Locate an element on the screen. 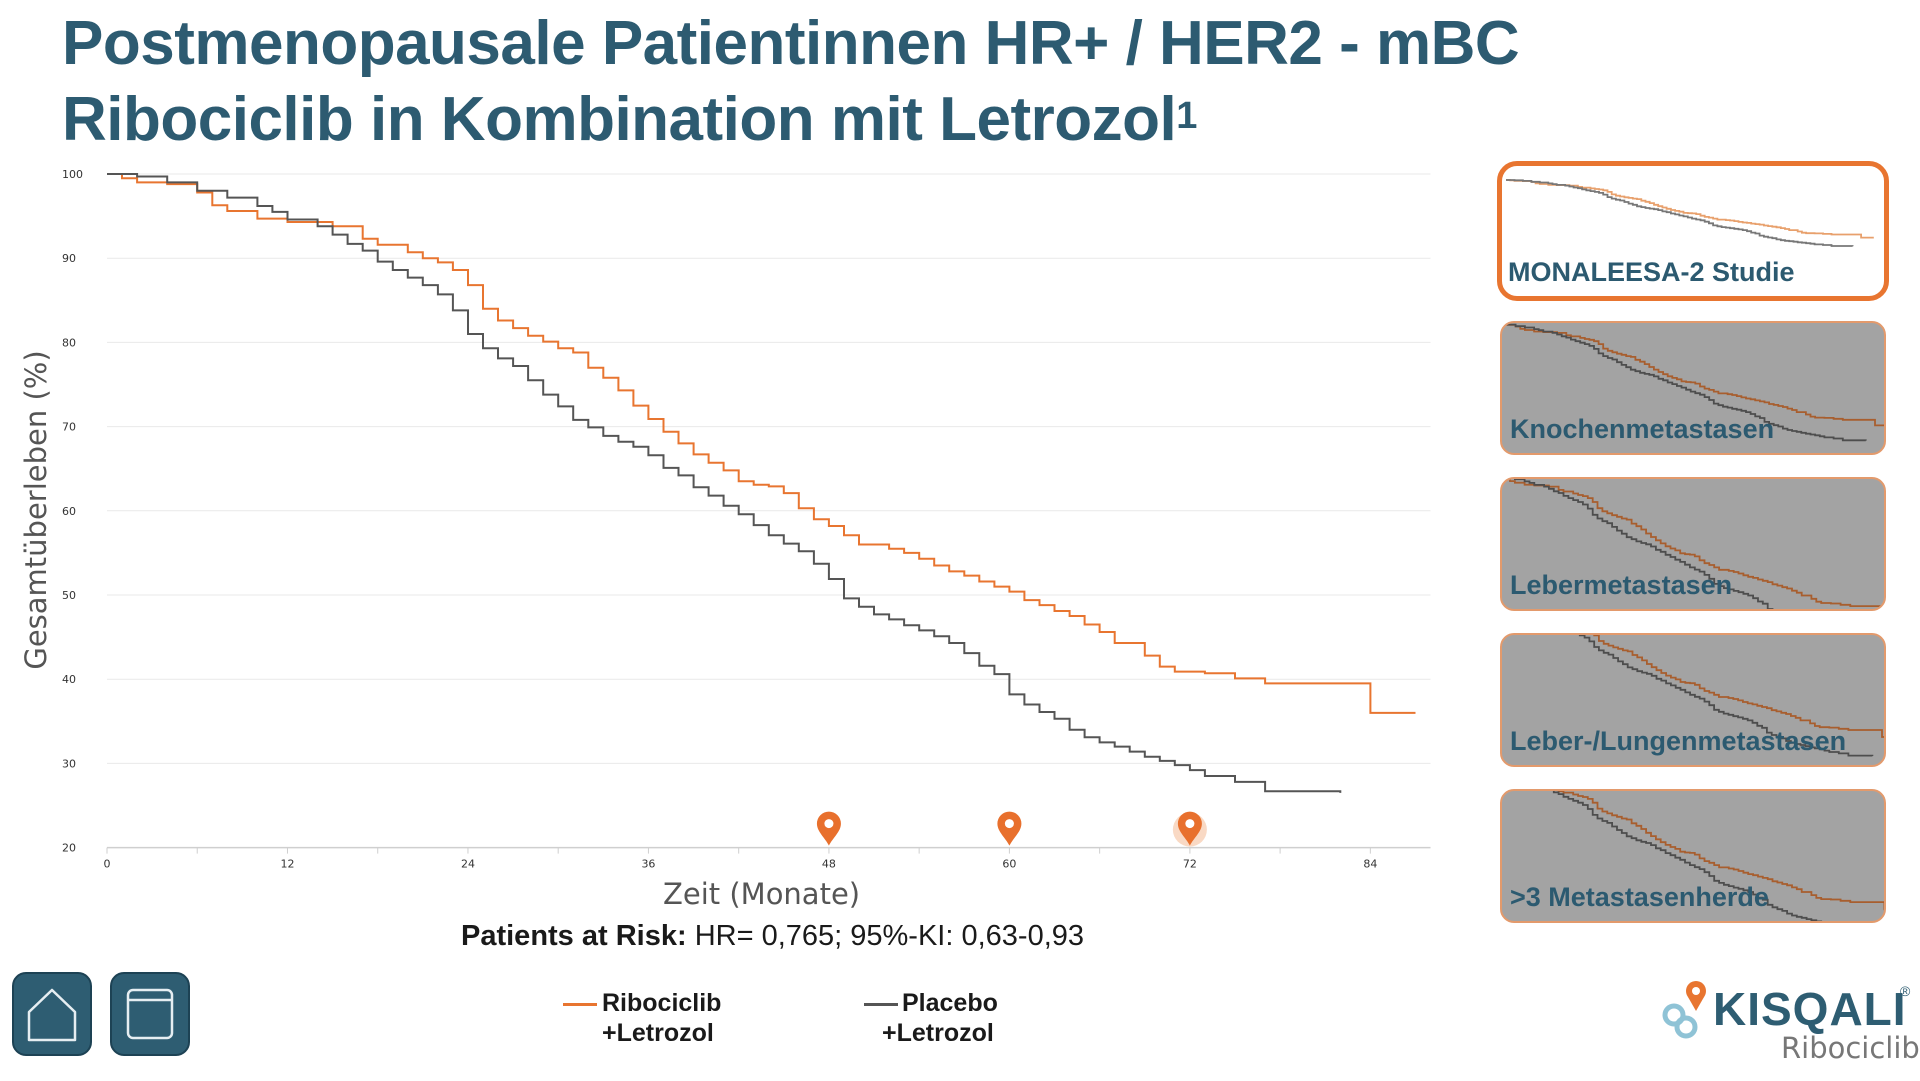  legend-swatch-placebo is located at coordinates (881, 1004).